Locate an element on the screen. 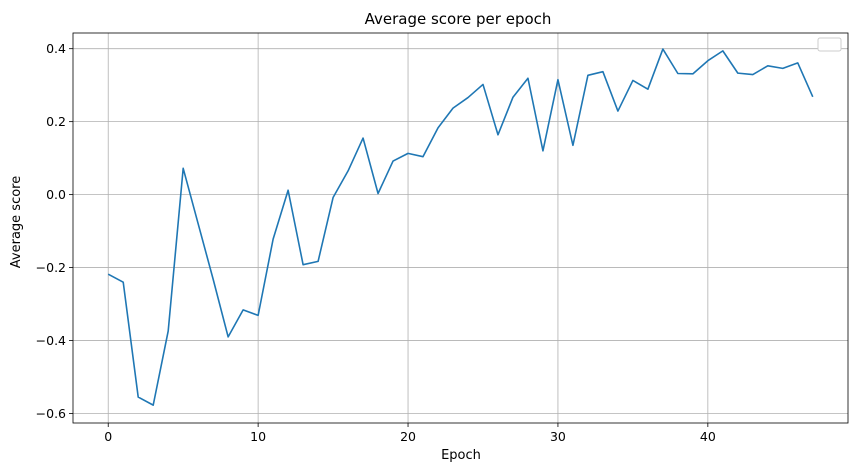  legend is located at coordinates (829, 44).